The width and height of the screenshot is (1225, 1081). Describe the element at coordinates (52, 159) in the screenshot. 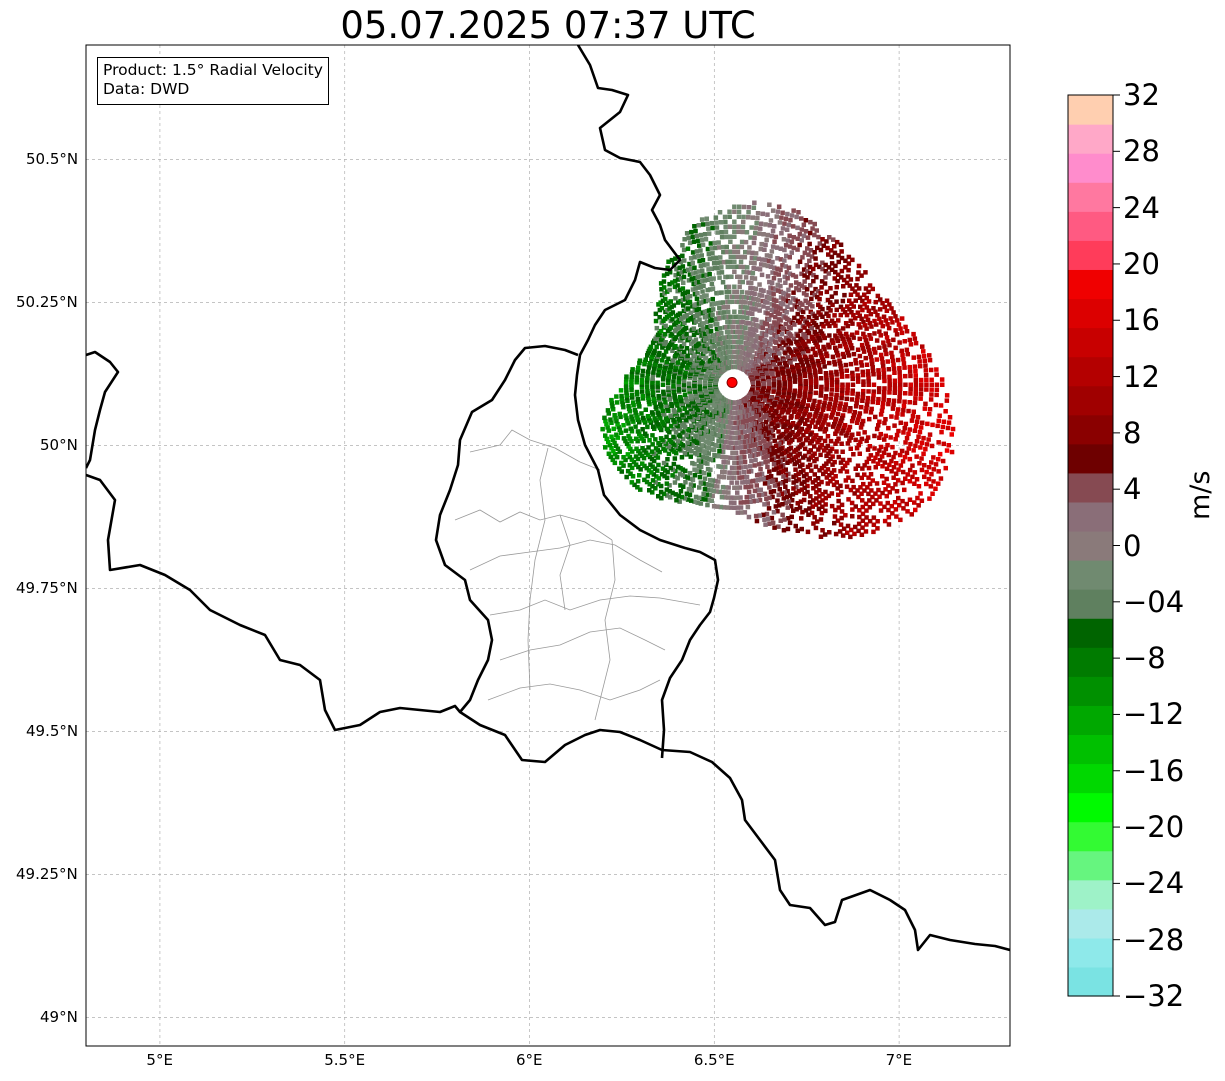

I see `lat-tick-label: 50.5°N` at that location.